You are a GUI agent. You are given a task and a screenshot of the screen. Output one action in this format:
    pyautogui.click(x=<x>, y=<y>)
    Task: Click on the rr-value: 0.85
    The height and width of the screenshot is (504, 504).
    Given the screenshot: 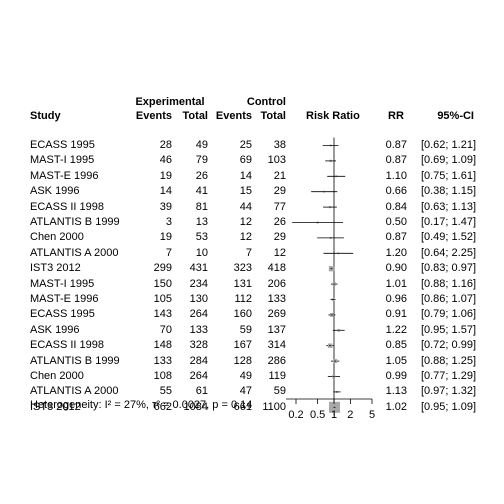 What is the action you would take?
    pyautogui.click(x=396, y=345)
    